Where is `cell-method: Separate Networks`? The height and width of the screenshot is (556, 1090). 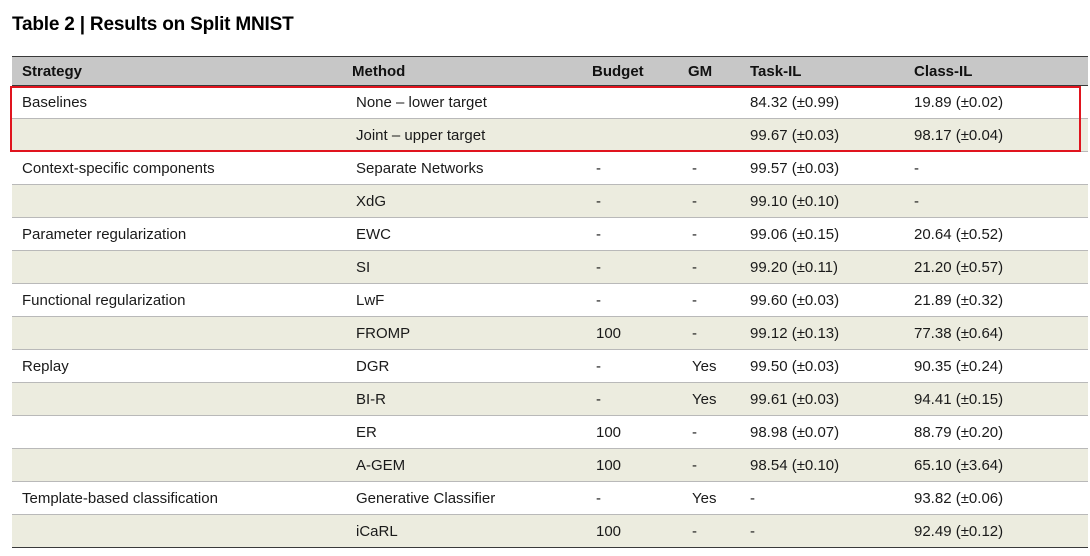
cell-method: Separate Networks is located at coordinates (464, 168).